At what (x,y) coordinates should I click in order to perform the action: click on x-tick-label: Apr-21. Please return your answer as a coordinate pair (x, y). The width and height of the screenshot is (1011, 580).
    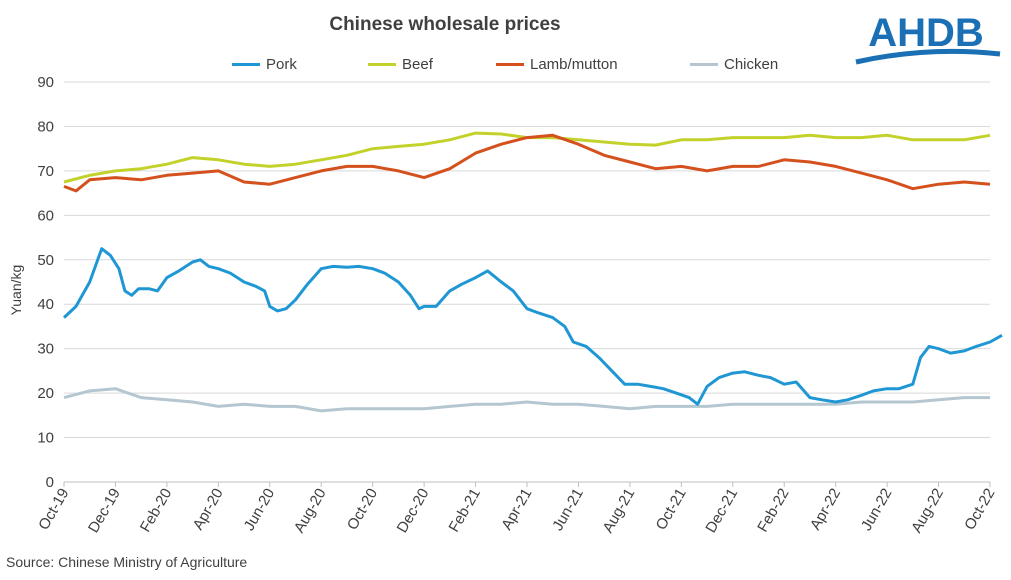
    Looking at the image, I should click on (516, 509).